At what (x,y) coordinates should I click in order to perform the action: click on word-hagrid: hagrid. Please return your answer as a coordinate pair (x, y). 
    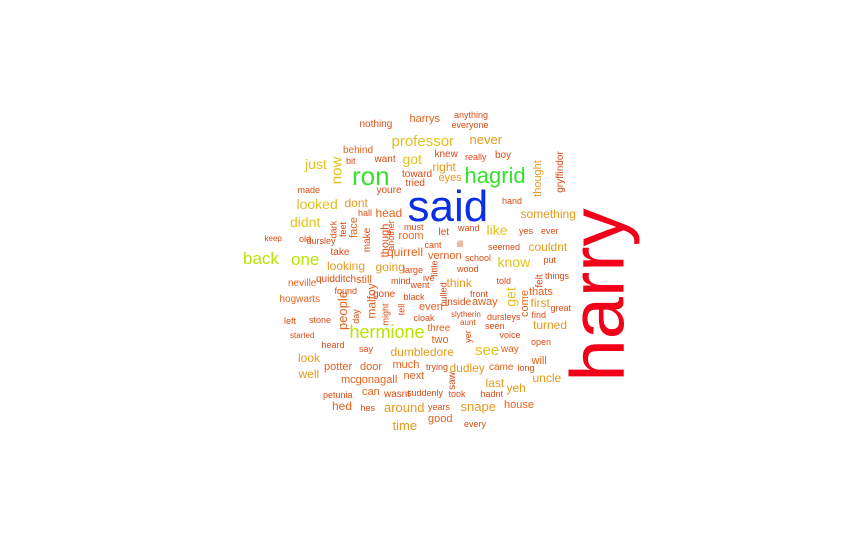
    Looking at the image, I should click on (495, 175).